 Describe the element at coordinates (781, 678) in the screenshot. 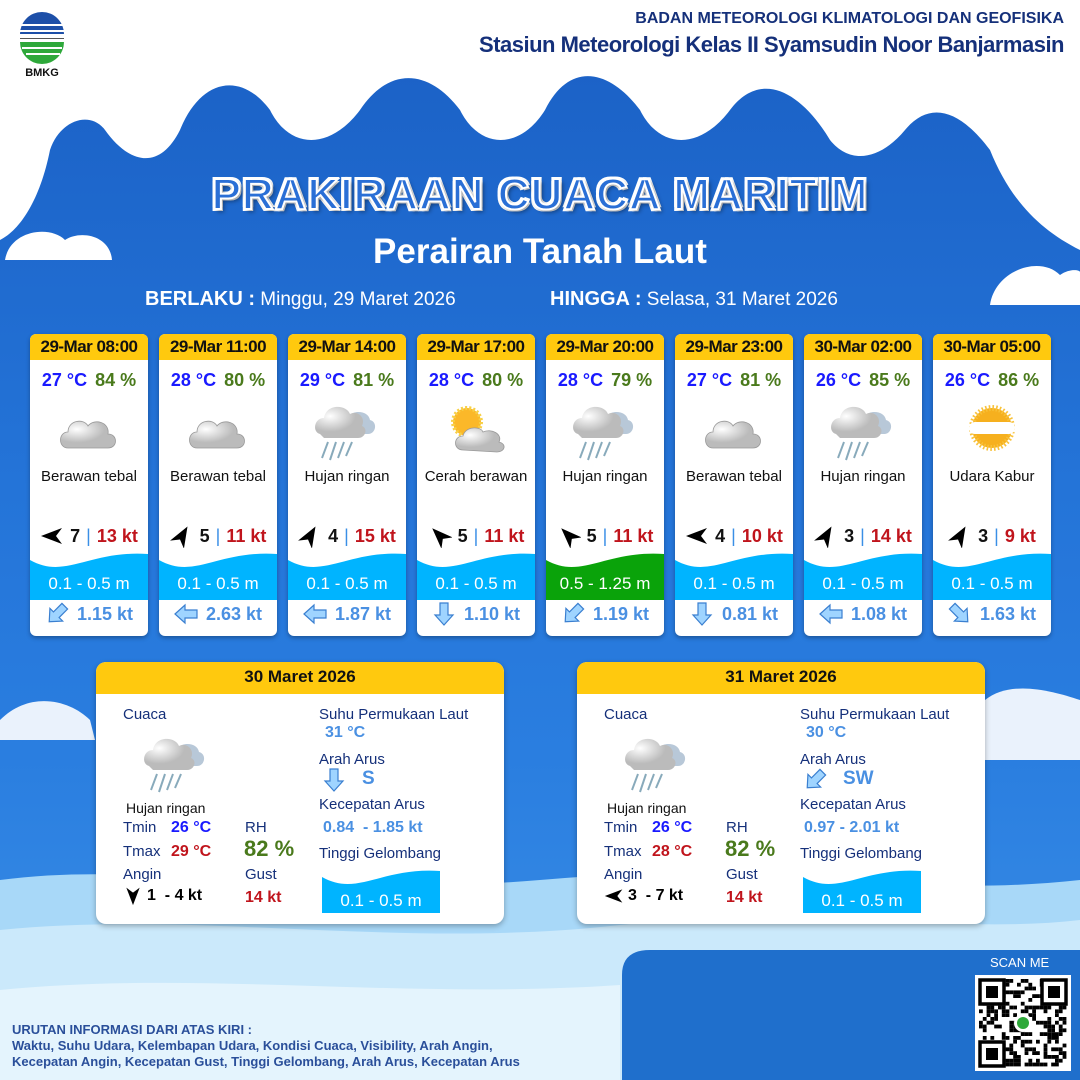

I see `daily-date: 31 Maret 2026` at that location.